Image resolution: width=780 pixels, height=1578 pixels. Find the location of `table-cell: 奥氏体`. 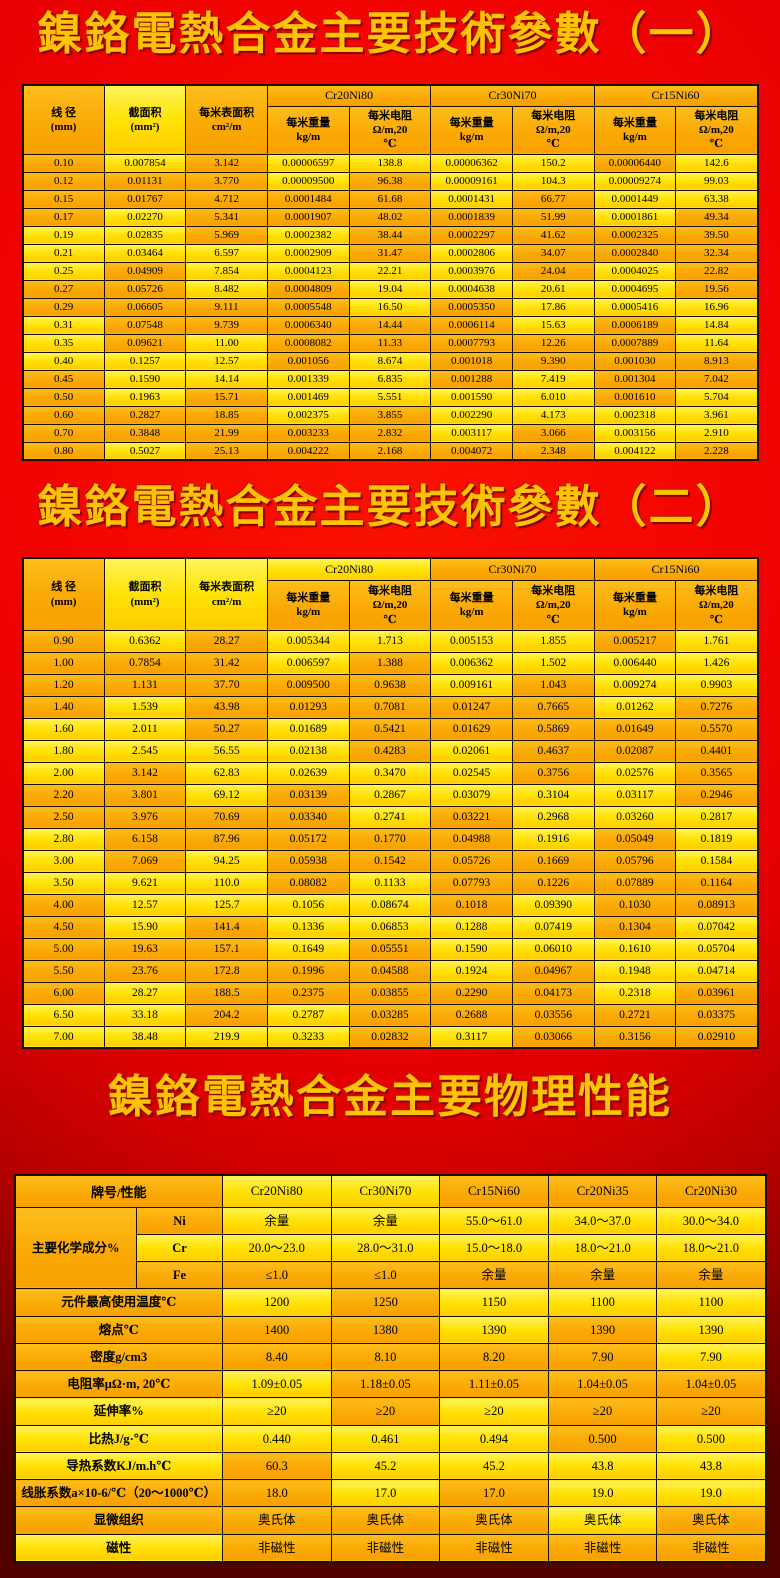

table-cell: 奥氏体 is located at coordinates (711, 1520).